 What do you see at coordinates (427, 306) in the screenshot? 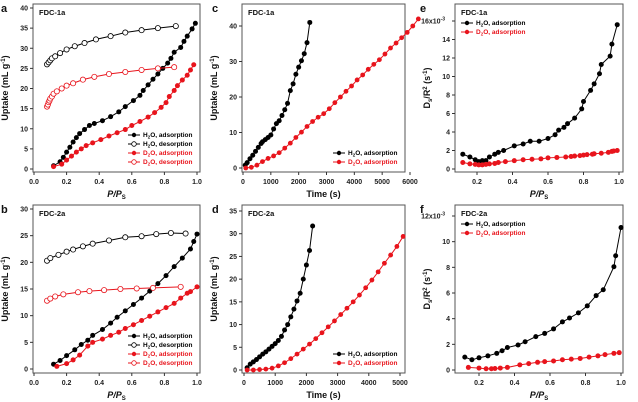
I see `y-axis-title-main: D` at bounding box center [427, 306].